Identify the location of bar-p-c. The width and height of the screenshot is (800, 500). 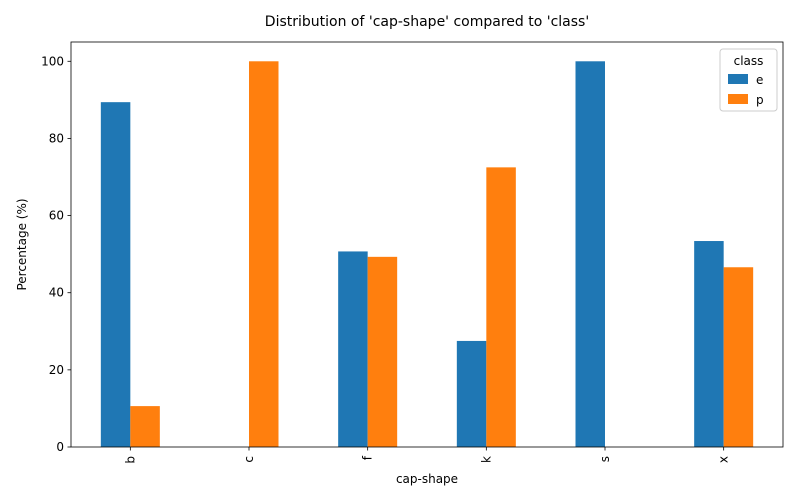
(264, 254).